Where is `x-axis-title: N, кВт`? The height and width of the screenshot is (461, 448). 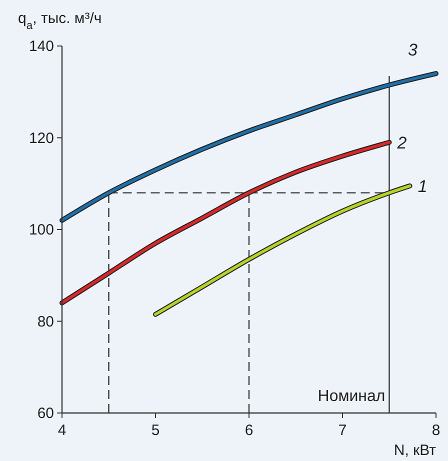
x-axis-title: N, кВт is located at coordinates (415, 450).